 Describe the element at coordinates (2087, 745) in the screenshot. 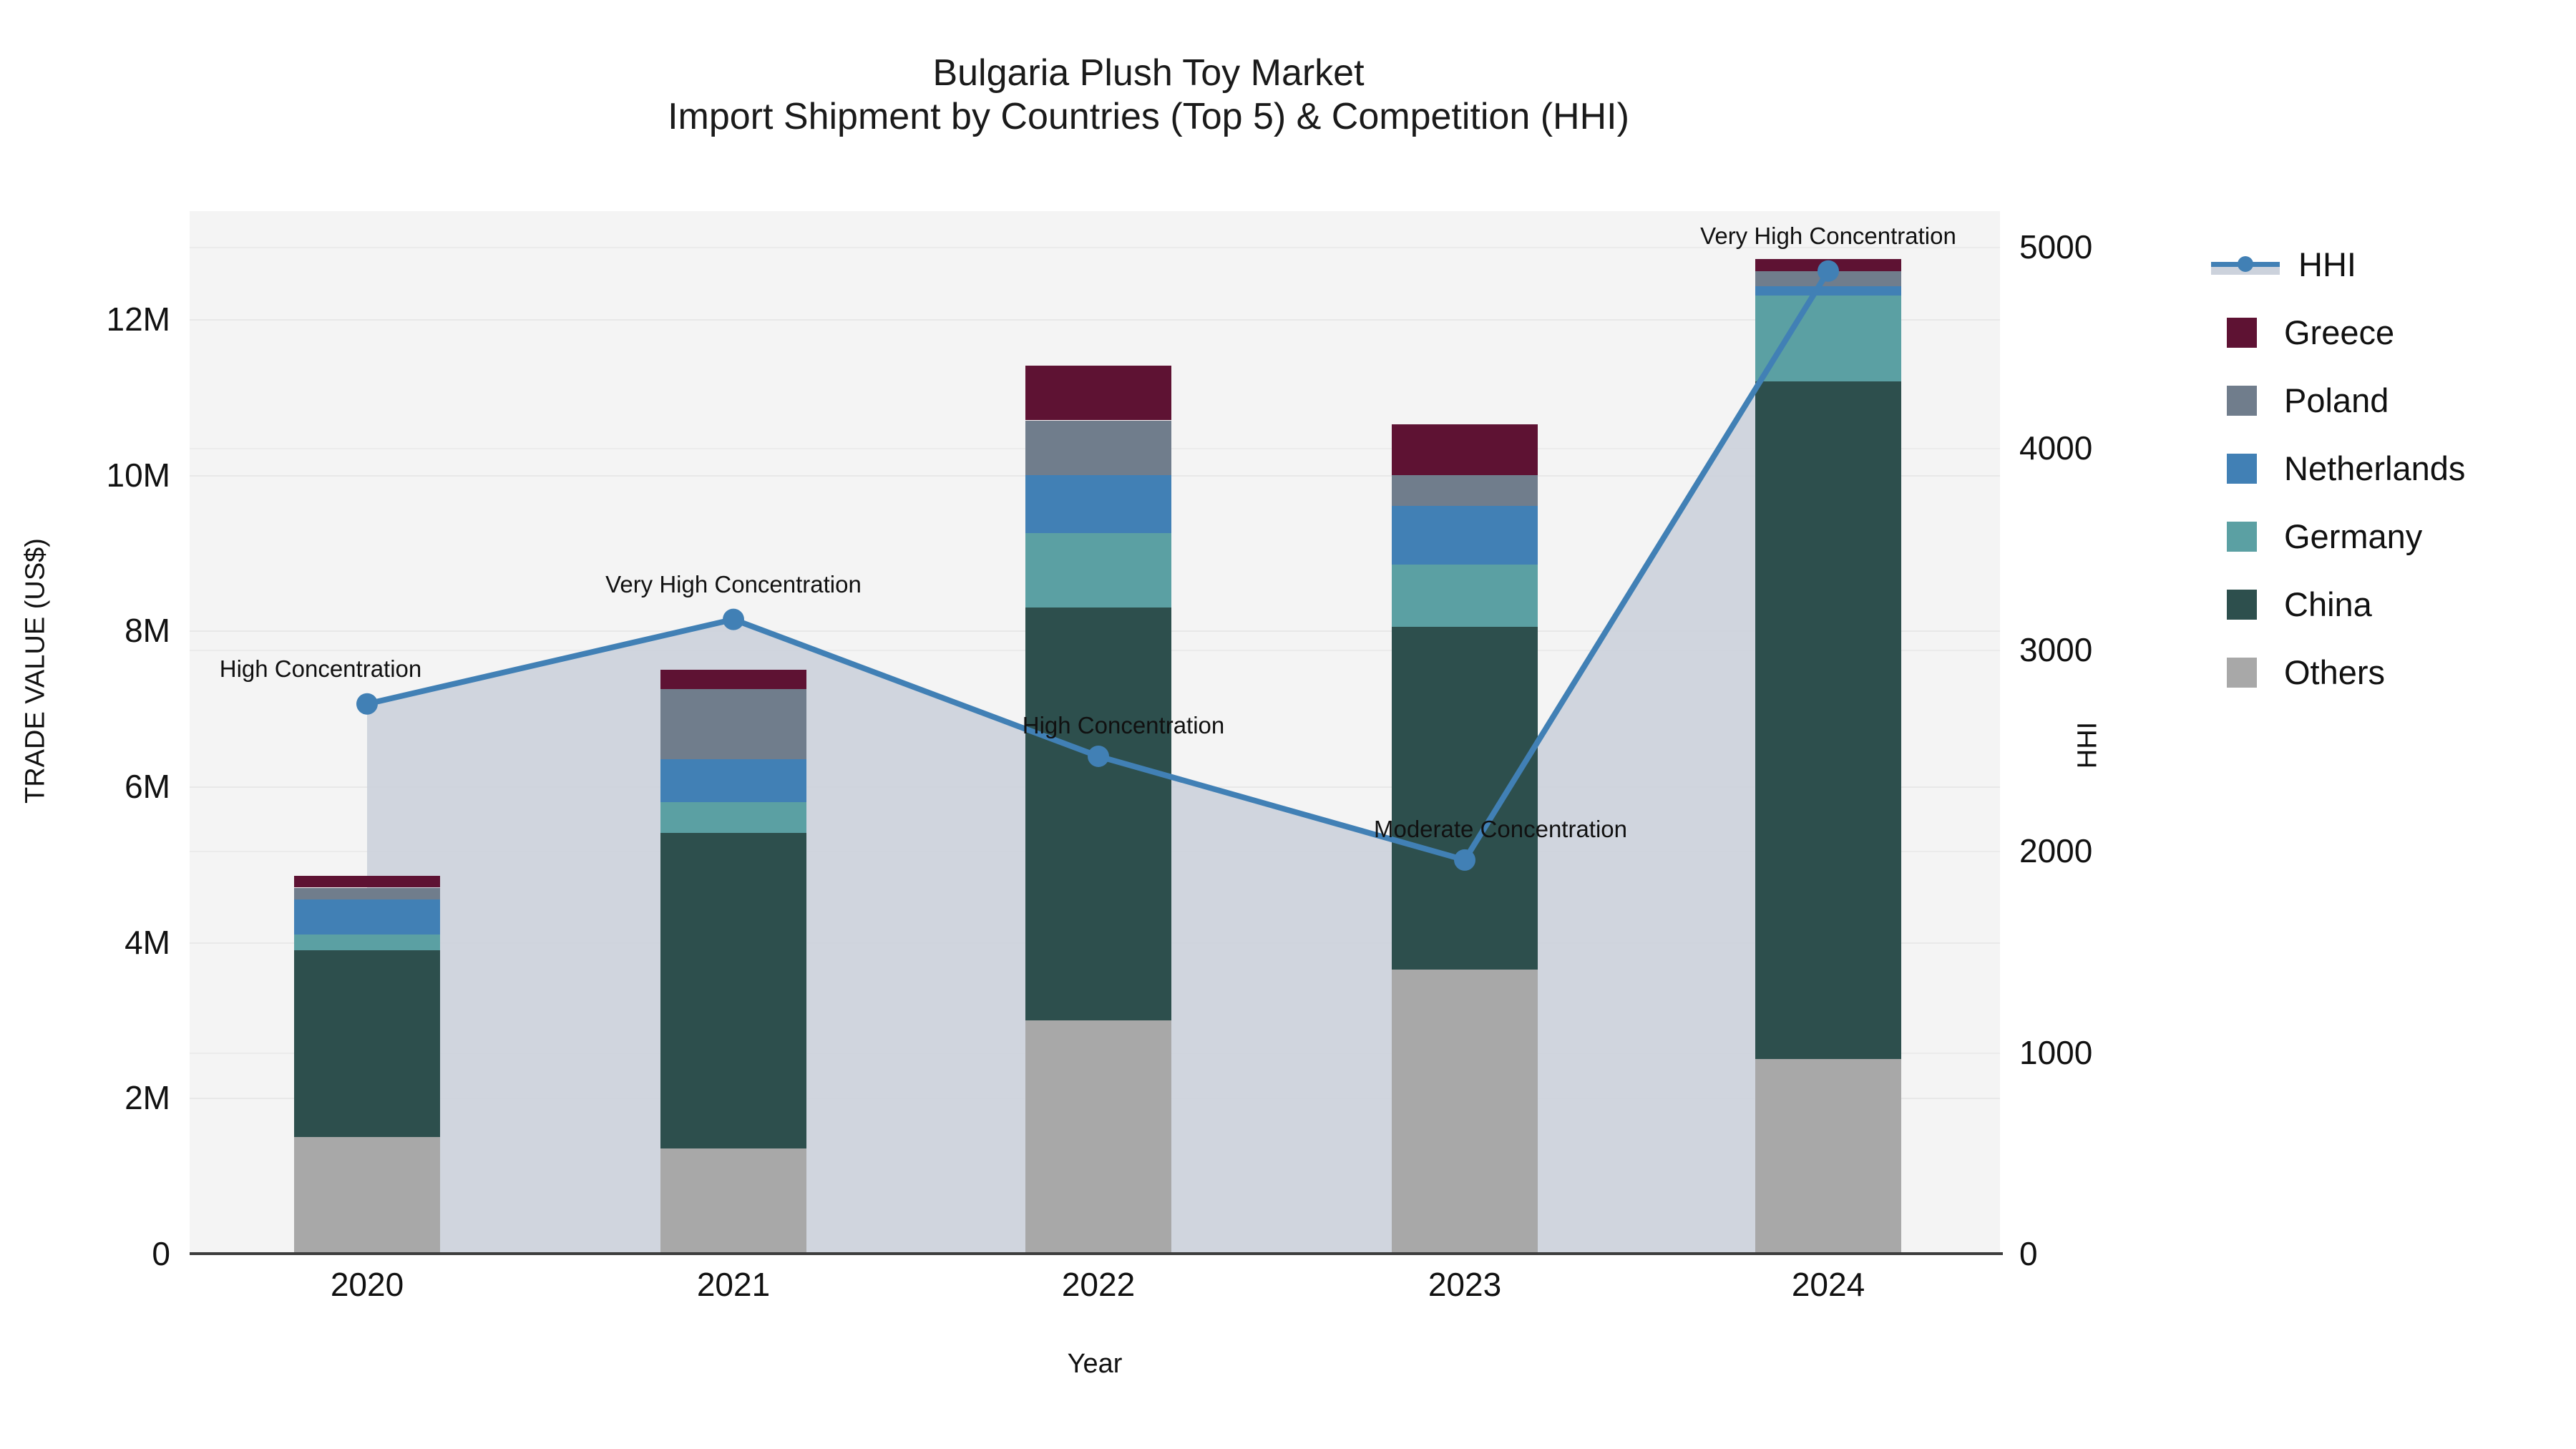

I see `y-axis-right-title: HHI` at that location.